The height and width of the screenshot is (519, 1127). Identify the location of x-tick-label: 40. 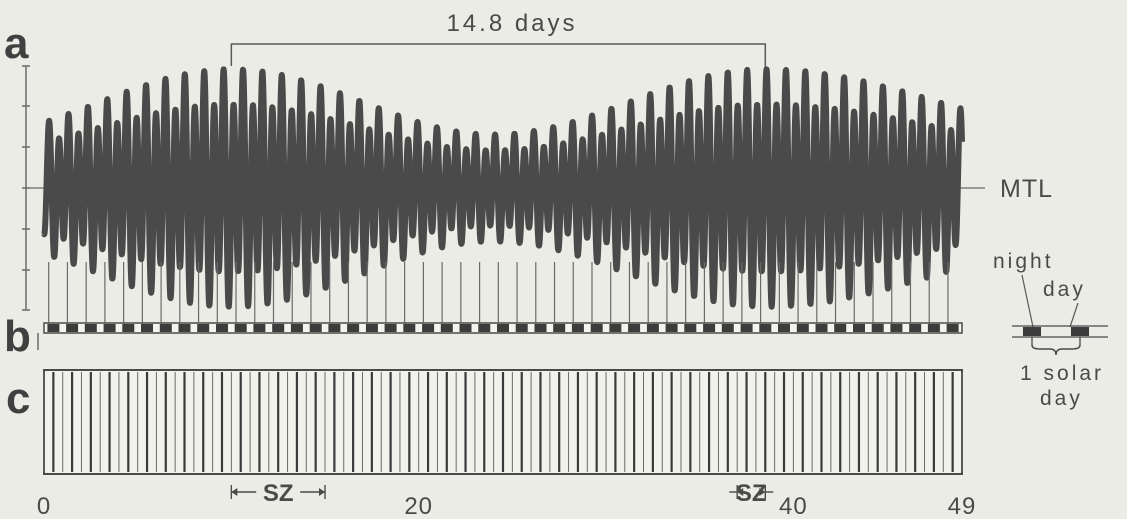
(793, 506).